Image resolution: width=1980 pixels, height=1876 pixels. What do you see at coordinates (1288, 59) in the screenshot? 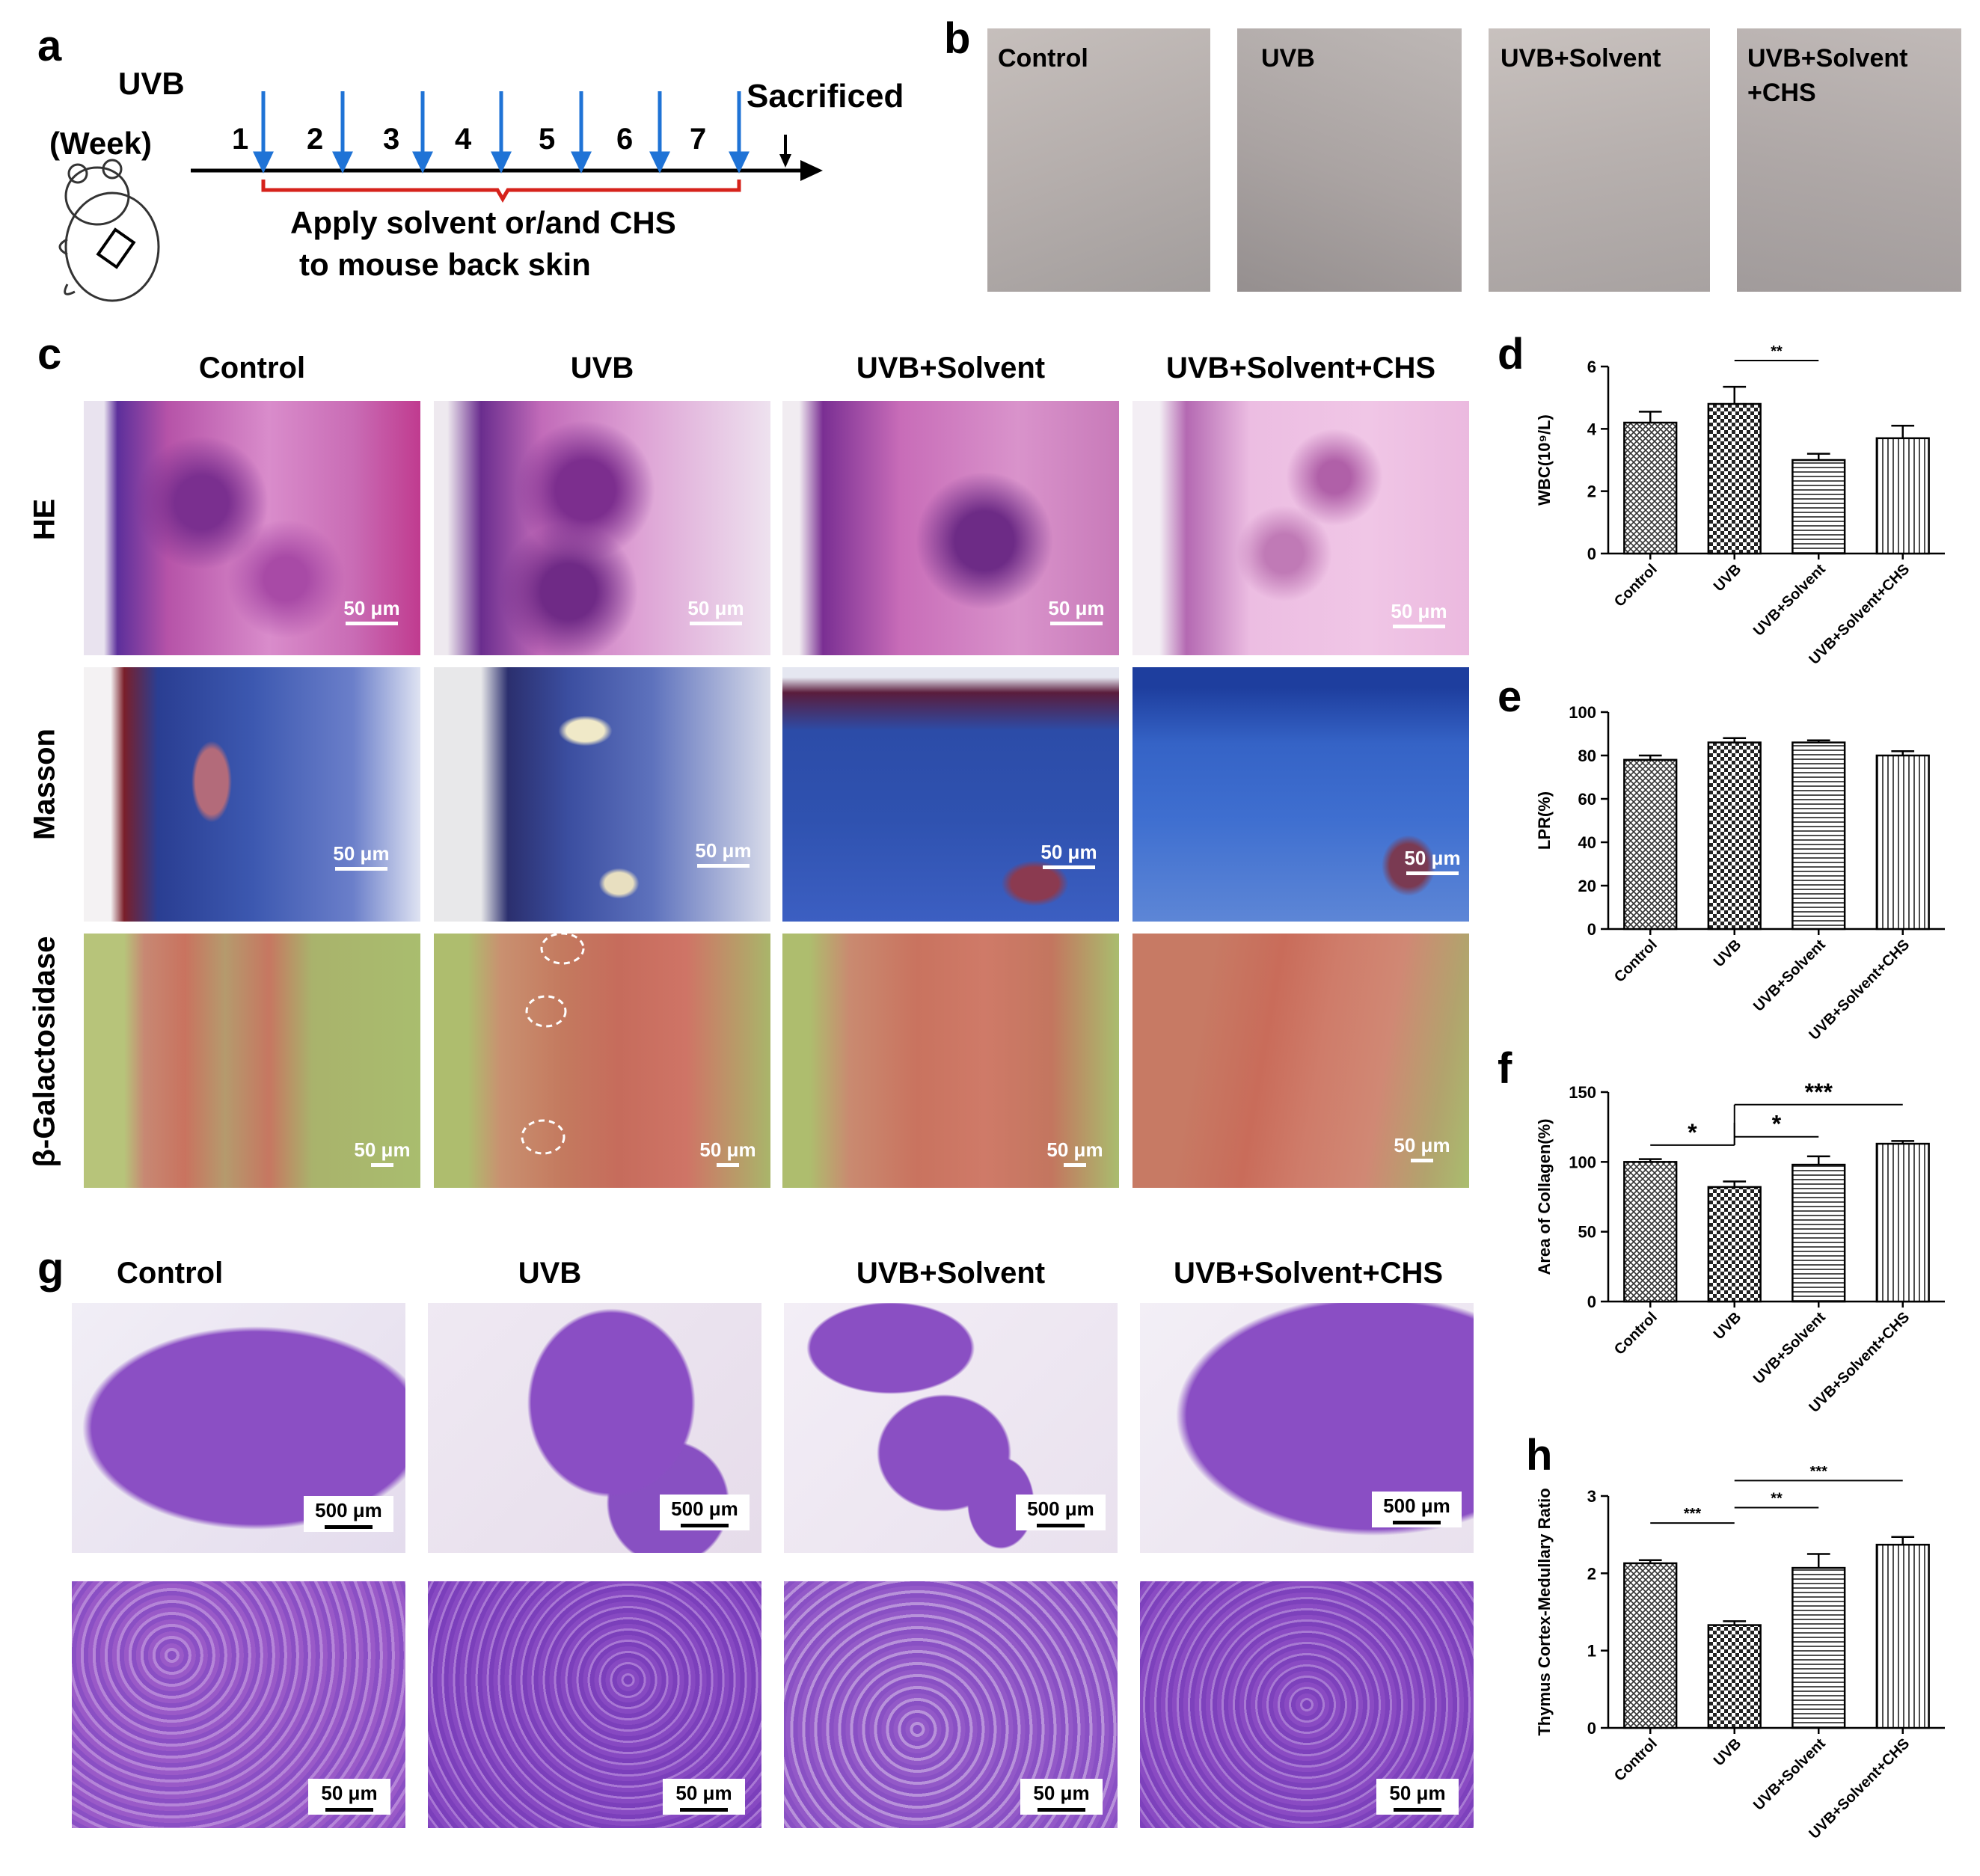
I see `skin-label-uvb: UVB` at bounding box center [1288, 59].